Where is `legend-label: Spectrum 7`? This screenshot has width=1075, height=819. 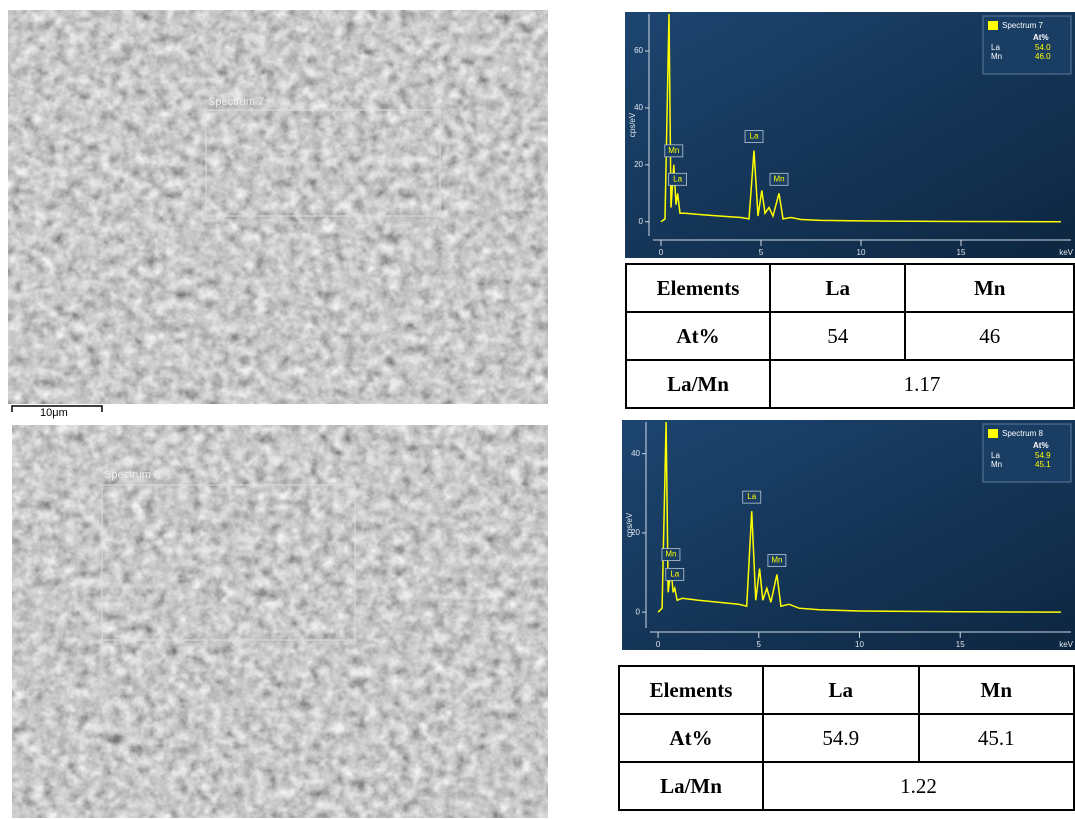
legend-label: Spectrum 7 is located at coordinates (1022, 25).